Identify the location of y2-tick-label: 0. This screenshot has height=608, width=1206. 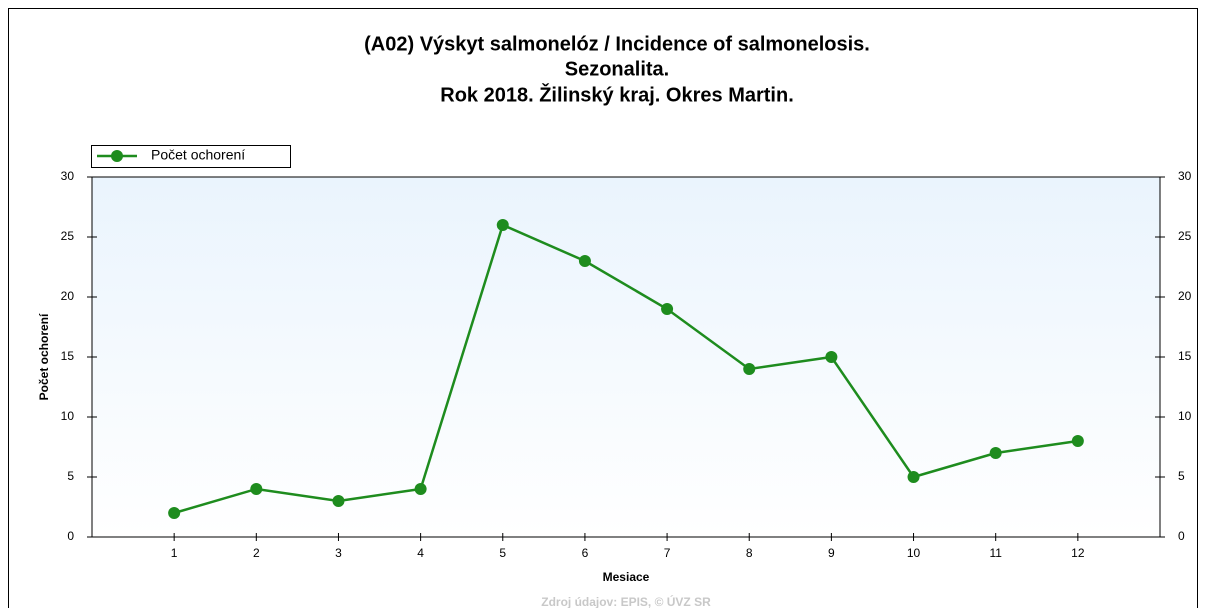
(1181, 536).